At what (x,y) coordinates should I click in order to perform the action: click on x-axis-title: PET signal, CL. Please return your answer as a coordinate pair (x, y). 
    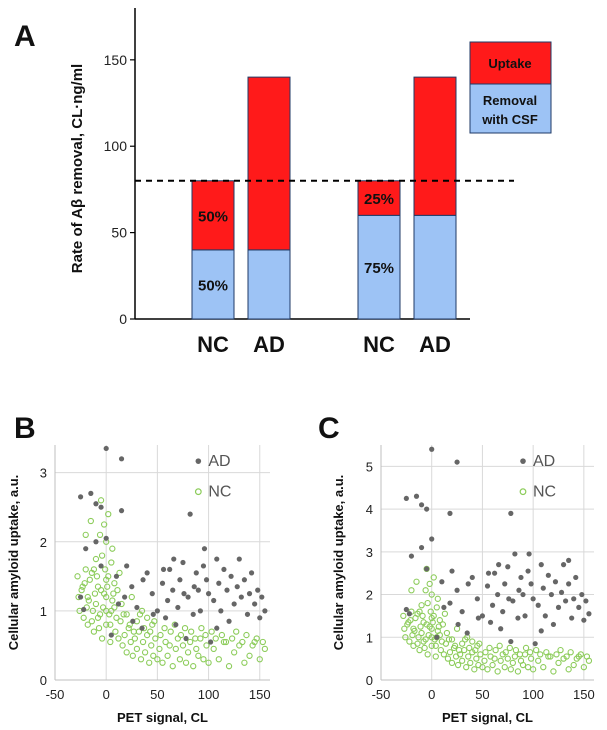
    Looking at the image, I should click on (487, 717).